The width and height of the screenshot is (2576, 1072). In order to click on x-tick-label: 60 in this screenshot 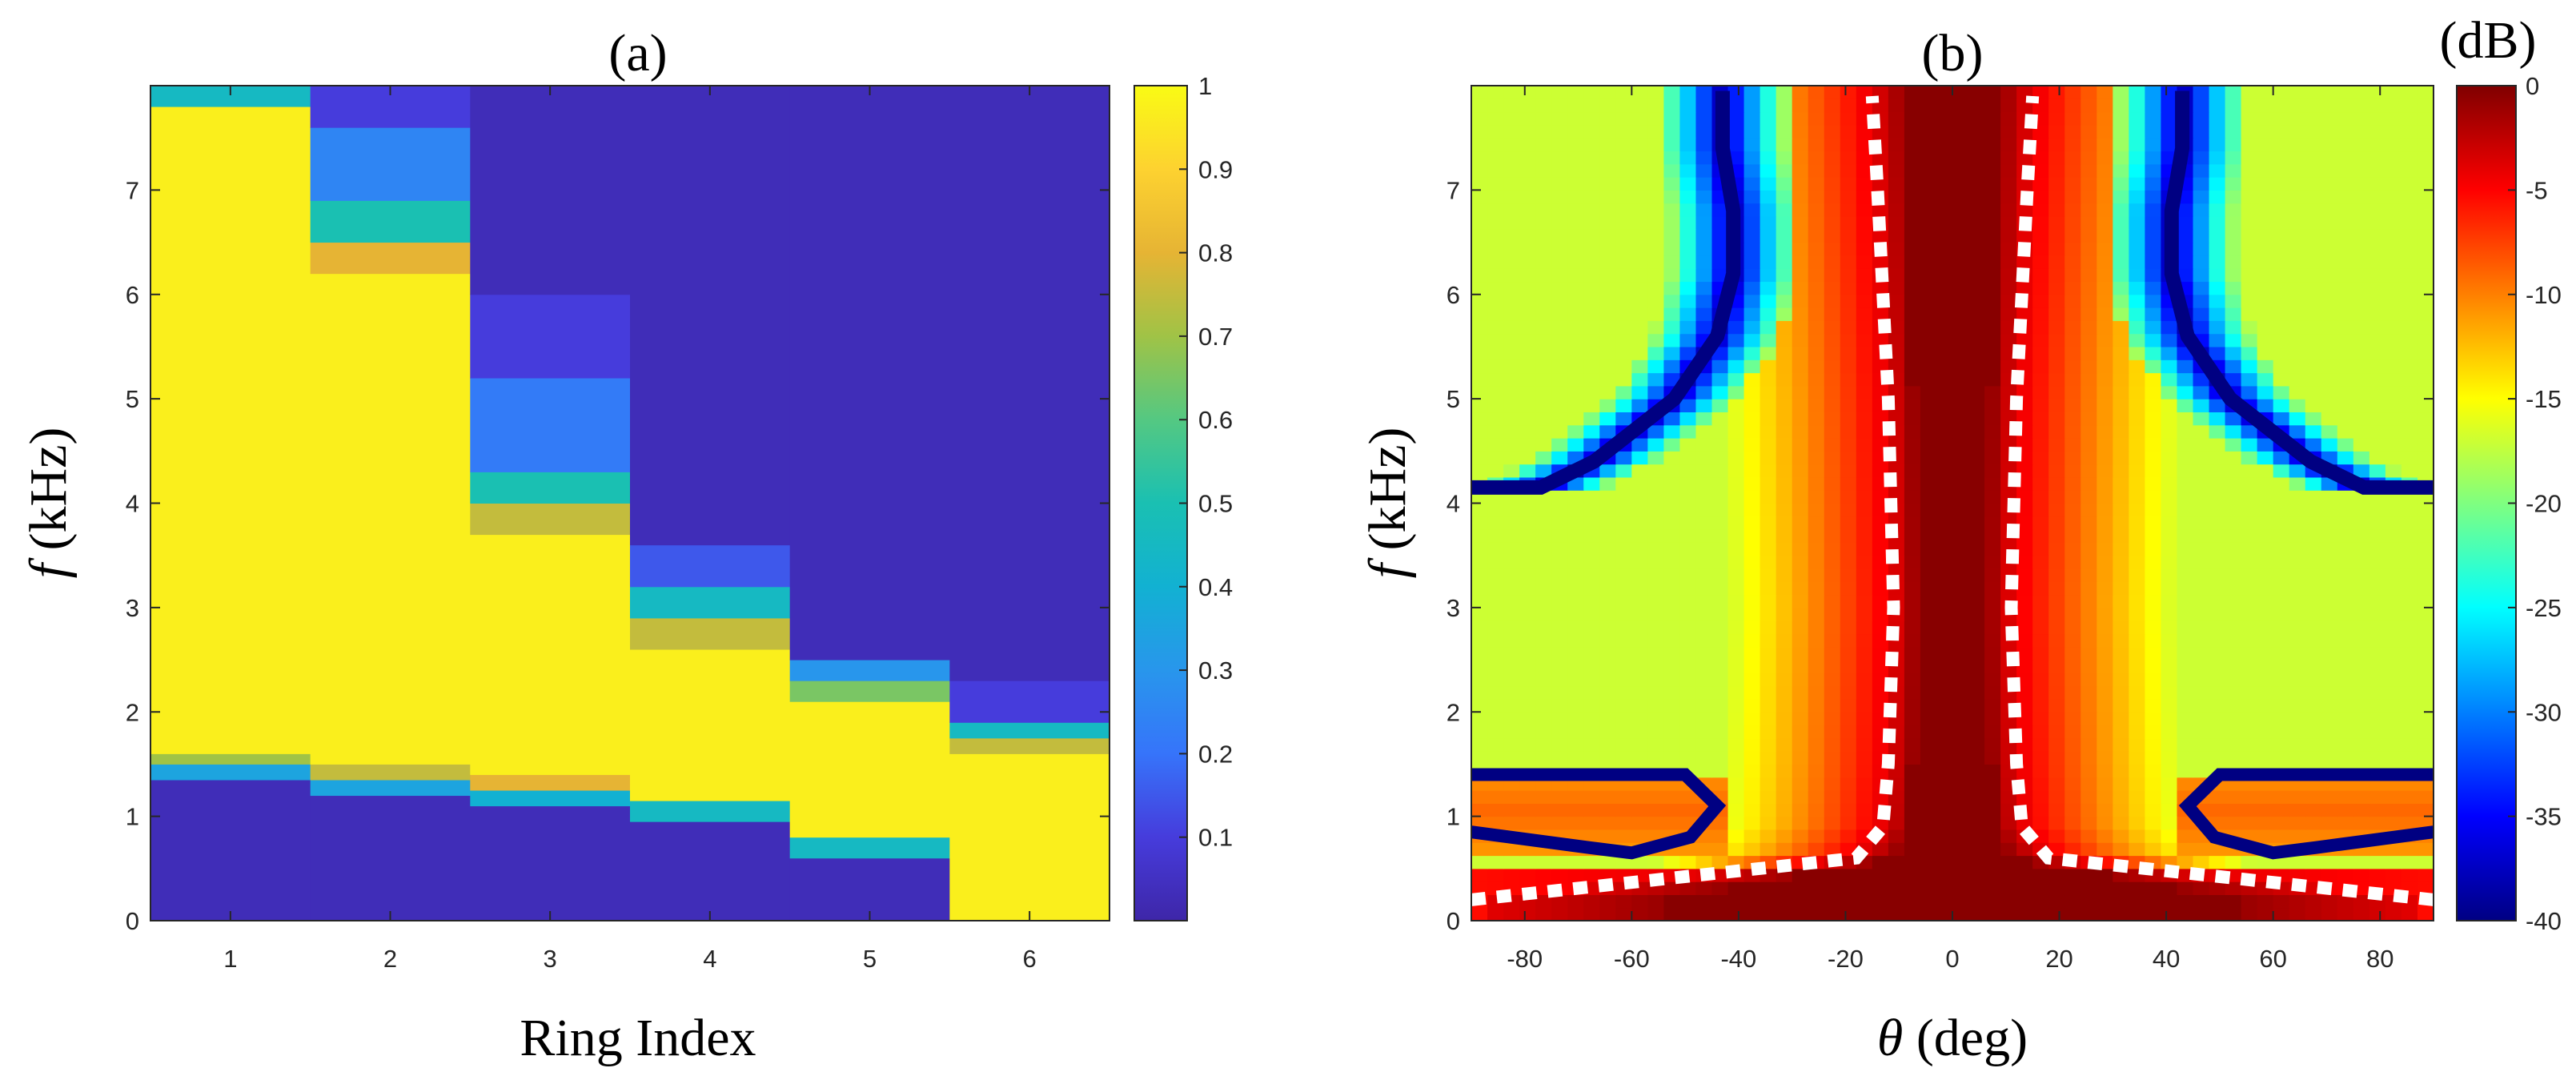, I will do `click(2272, 959)`.